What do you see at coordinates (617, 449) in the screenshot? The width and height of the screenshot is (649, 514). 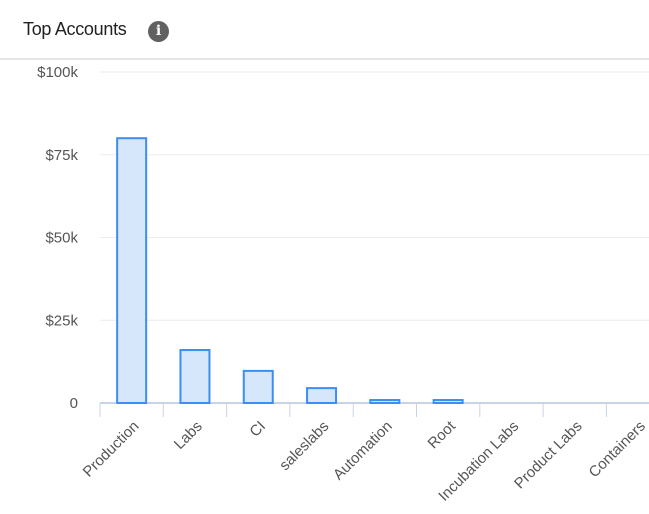 I see `x-tick-label: Containers` at bounding box center [617, 449].